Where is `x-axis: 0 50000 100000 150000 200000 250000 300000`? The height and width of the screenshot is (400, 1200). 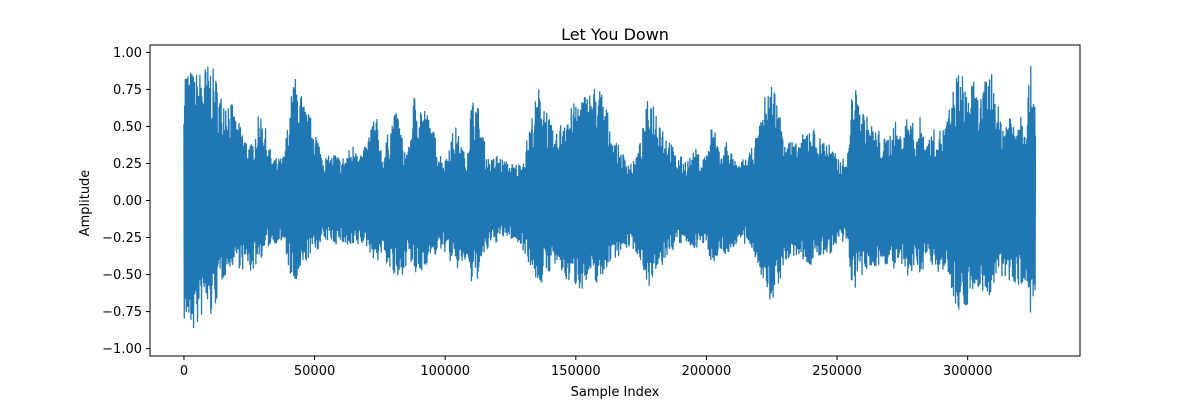
x-axis: 0 50000 100000 150000 200000 250000 300000 is located at coordinates (586, 367).